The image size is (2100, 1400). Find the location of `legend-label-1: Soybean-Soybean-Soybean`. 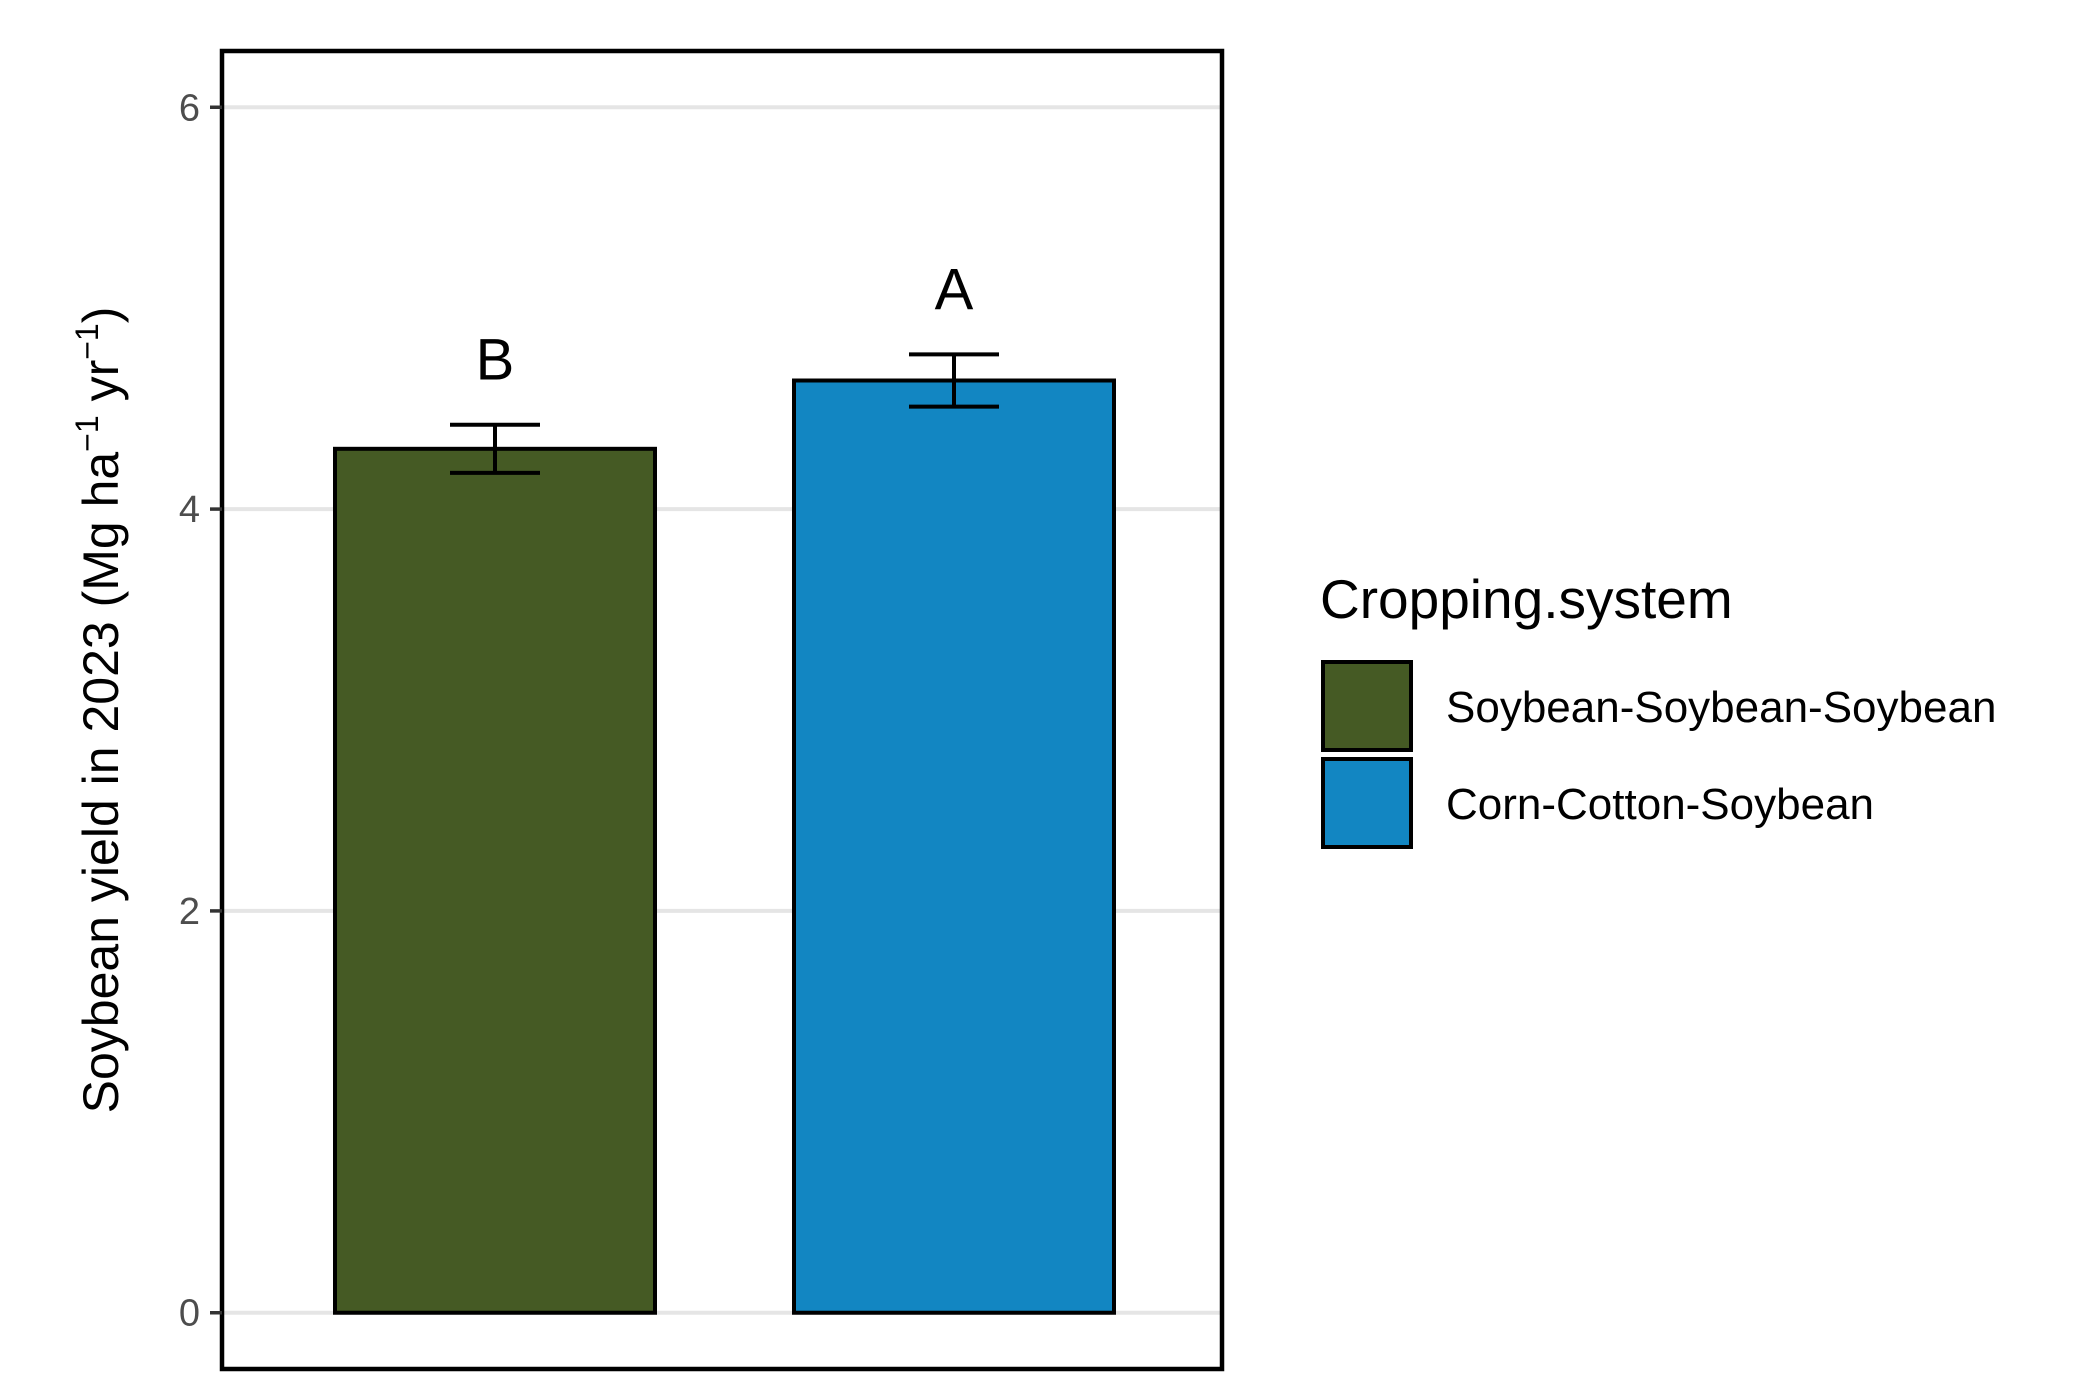

legend-label-1: Soybean-Soybean-Soybean is located at coordinates (1721, 707).